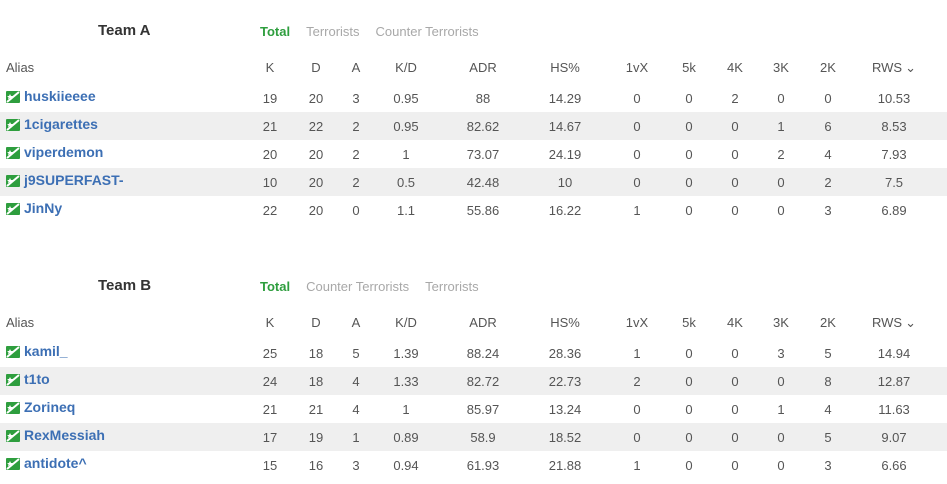 This screenshot has height=484, width=947. Describe the element at coordinates (473, 381) in the screenshot. I see `player-row: t1to 24 18 4 1.33 82.72 22.73 2 0 0 0 8 12.87` at that location.